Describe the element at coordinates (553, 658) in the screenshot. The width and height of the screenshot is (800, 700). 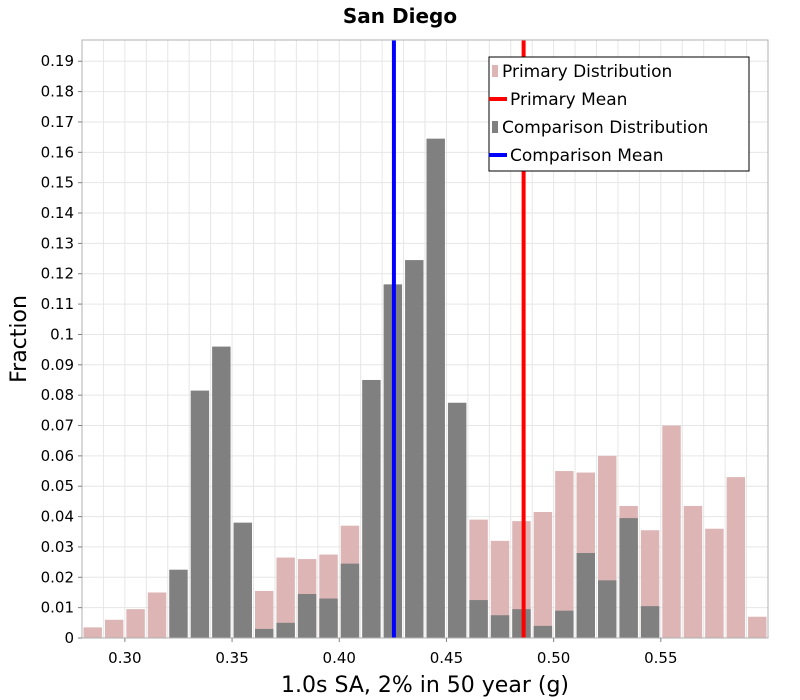
I see `x-tick-label: 0.50` at that location.